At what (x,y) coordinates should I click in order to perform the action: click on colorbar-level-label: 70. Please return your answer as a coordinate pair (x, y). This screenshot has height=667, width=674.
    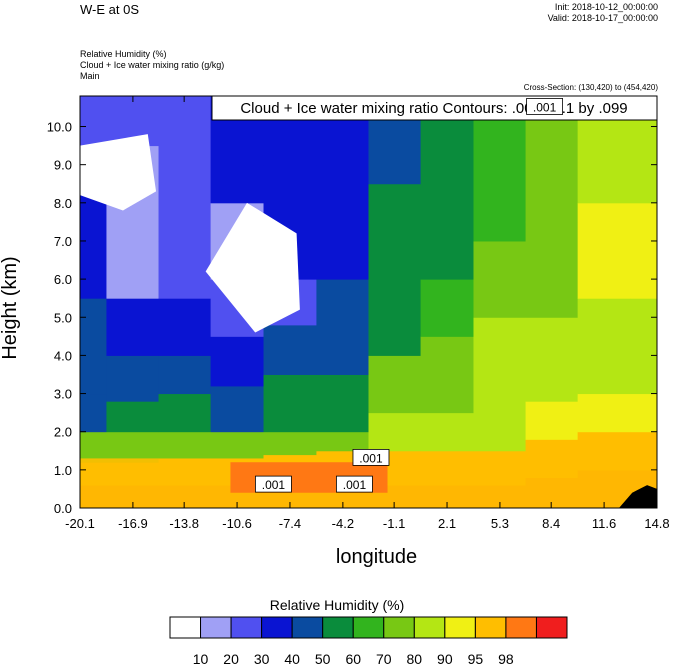
    Looking at the image, I should click on (384, 659).